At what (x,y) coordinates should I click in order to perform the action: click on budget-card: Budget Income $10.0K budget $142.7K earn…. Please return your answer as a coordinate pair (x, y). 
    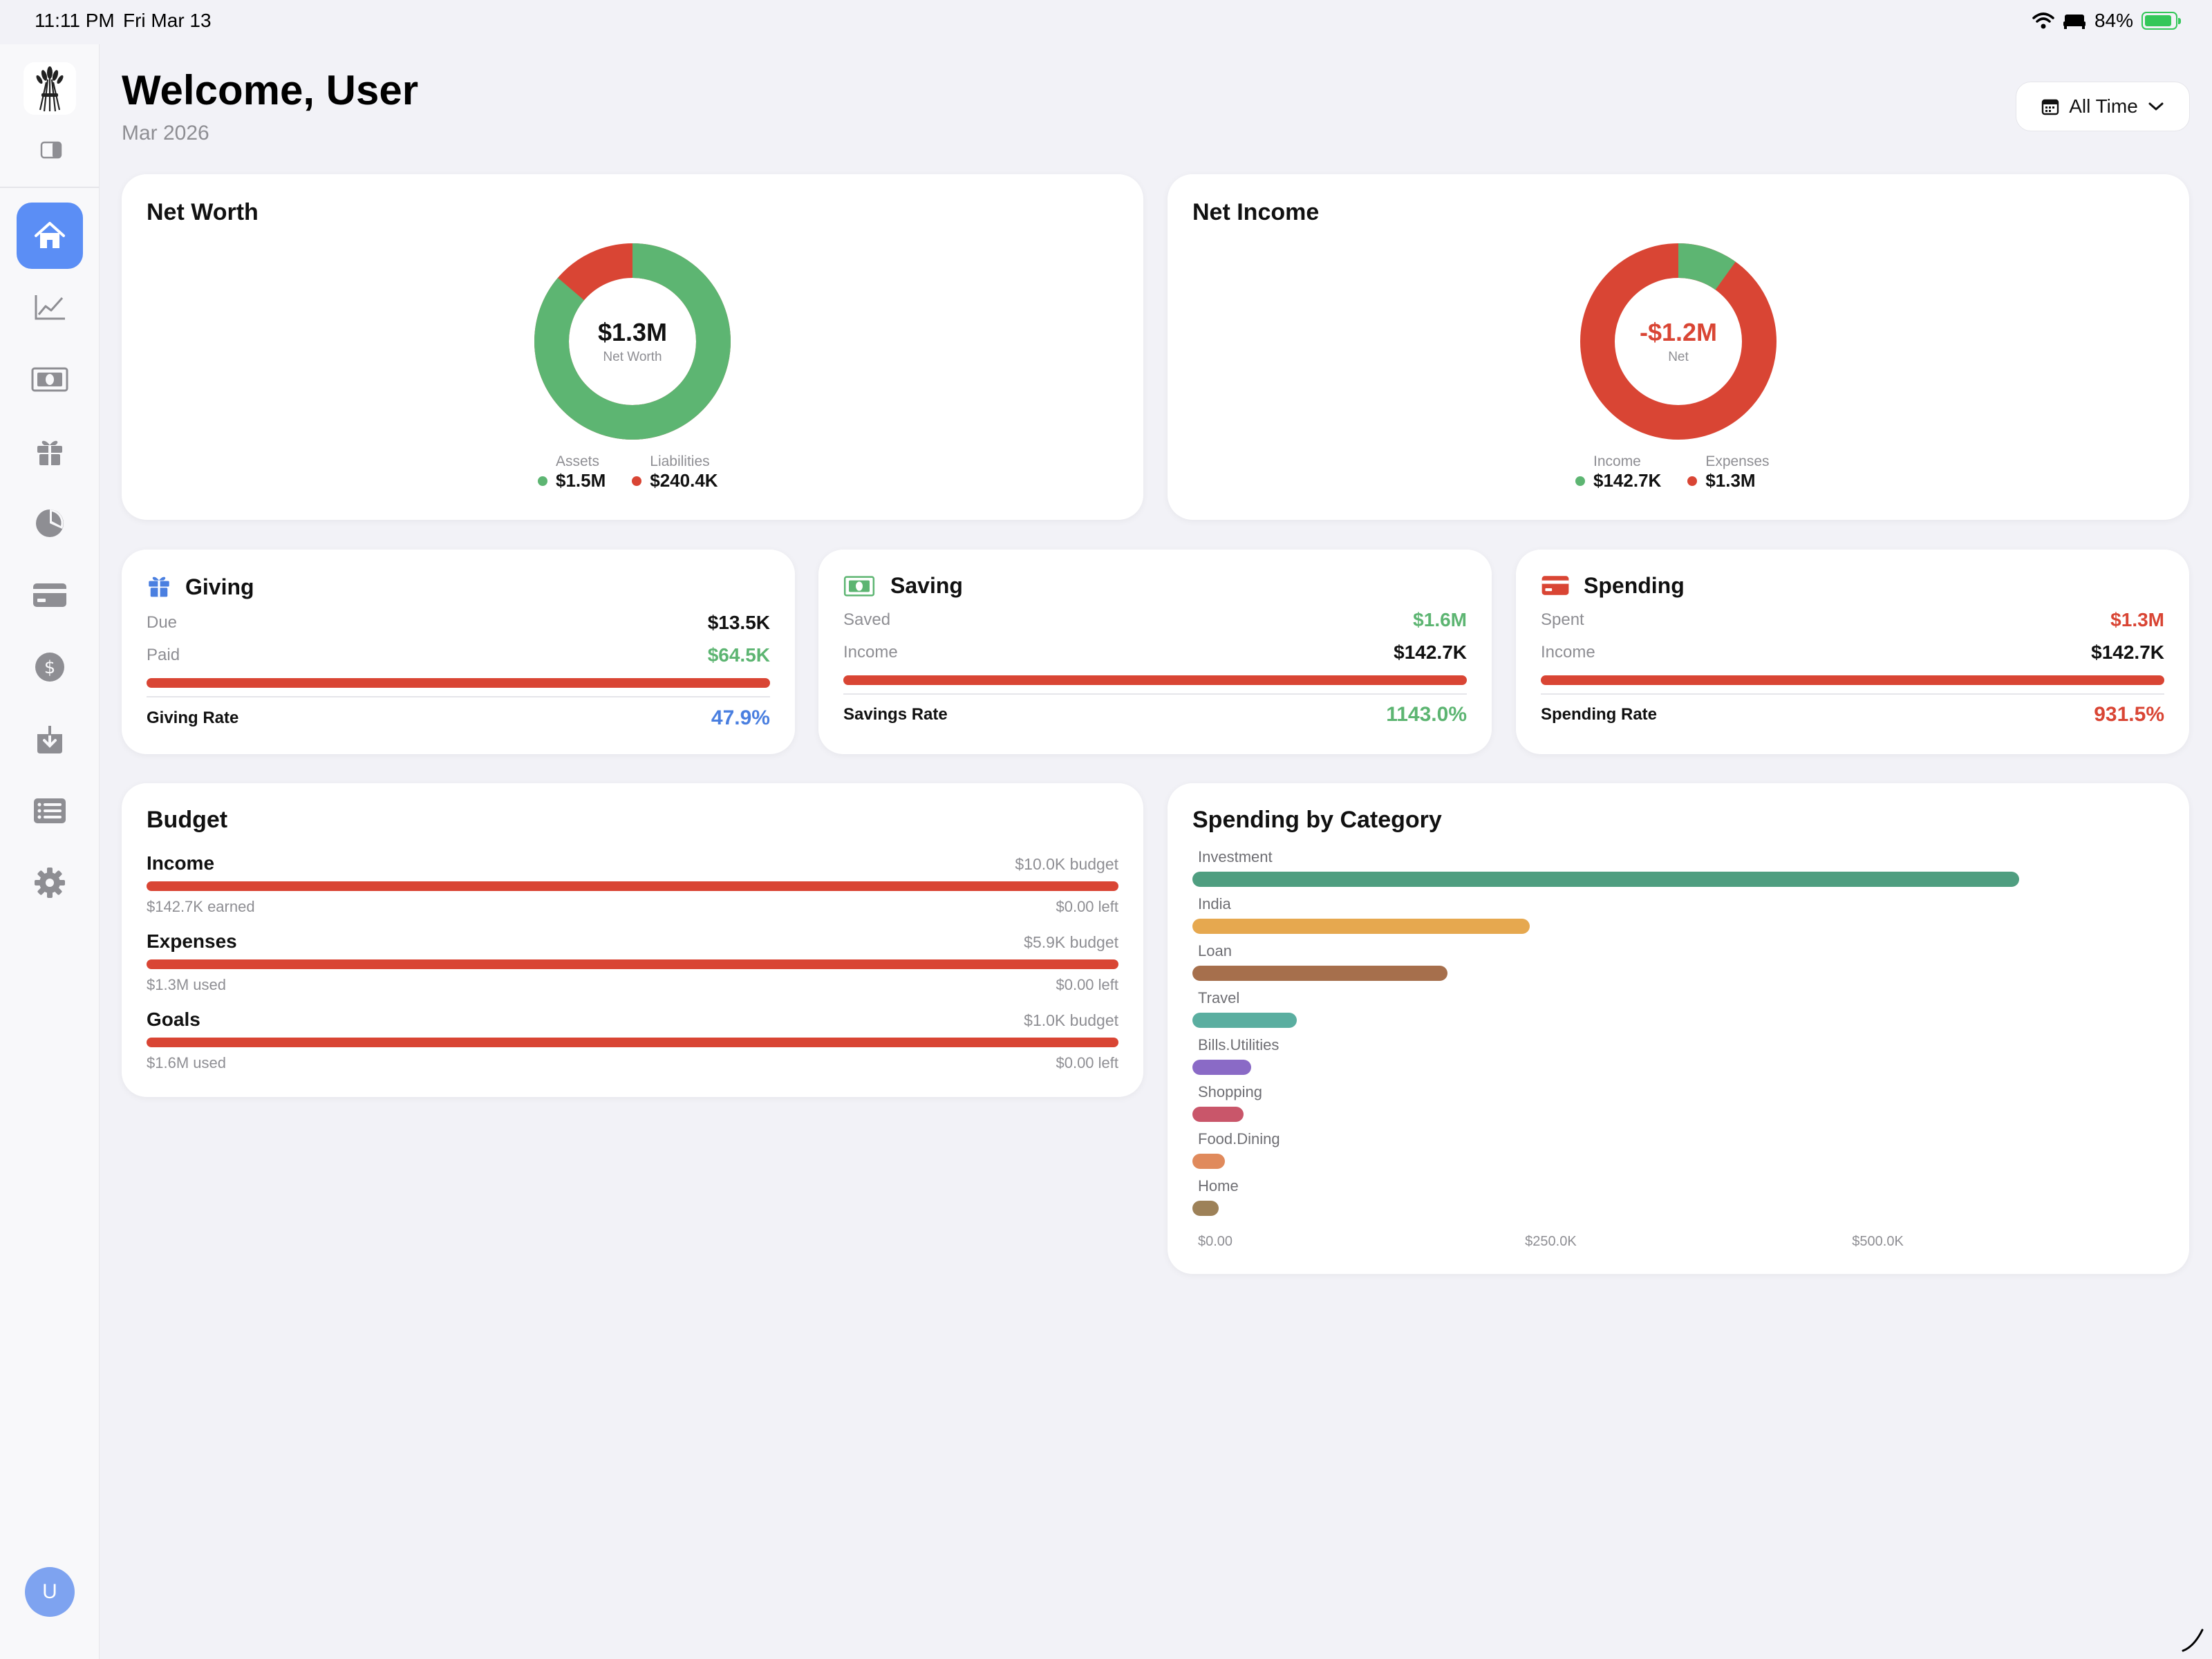
    Looking at the image, I should click on (632, 940).